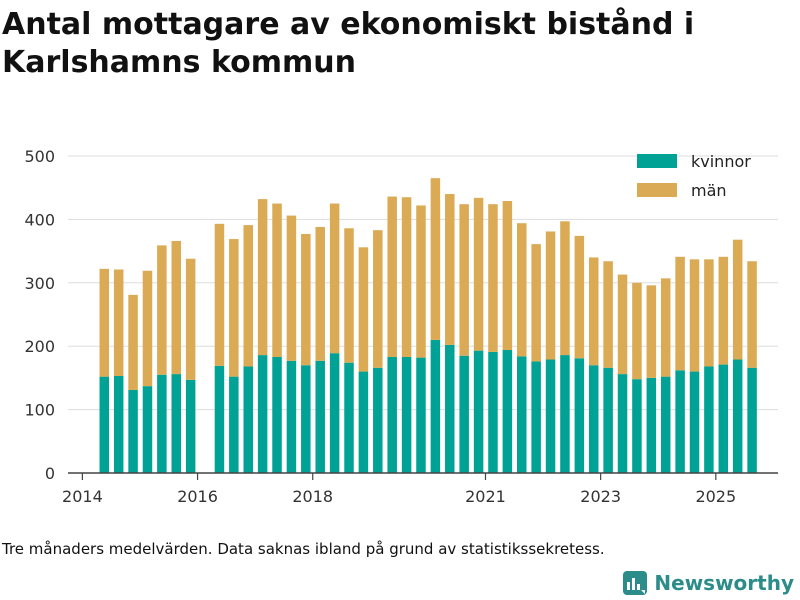 The image size is (800, 600). What do you see at coordinates (312, 496) in the screenshot?
I see `x-tick-label: 2018` at bounding box center [312, 496].